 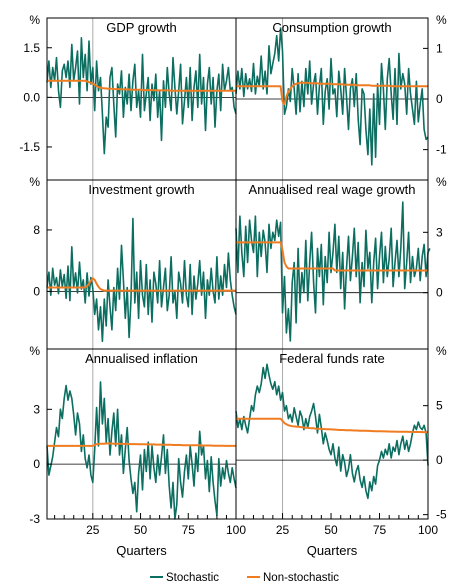 I want to click on y-tick-label: 5, so click(x=439, y=406).